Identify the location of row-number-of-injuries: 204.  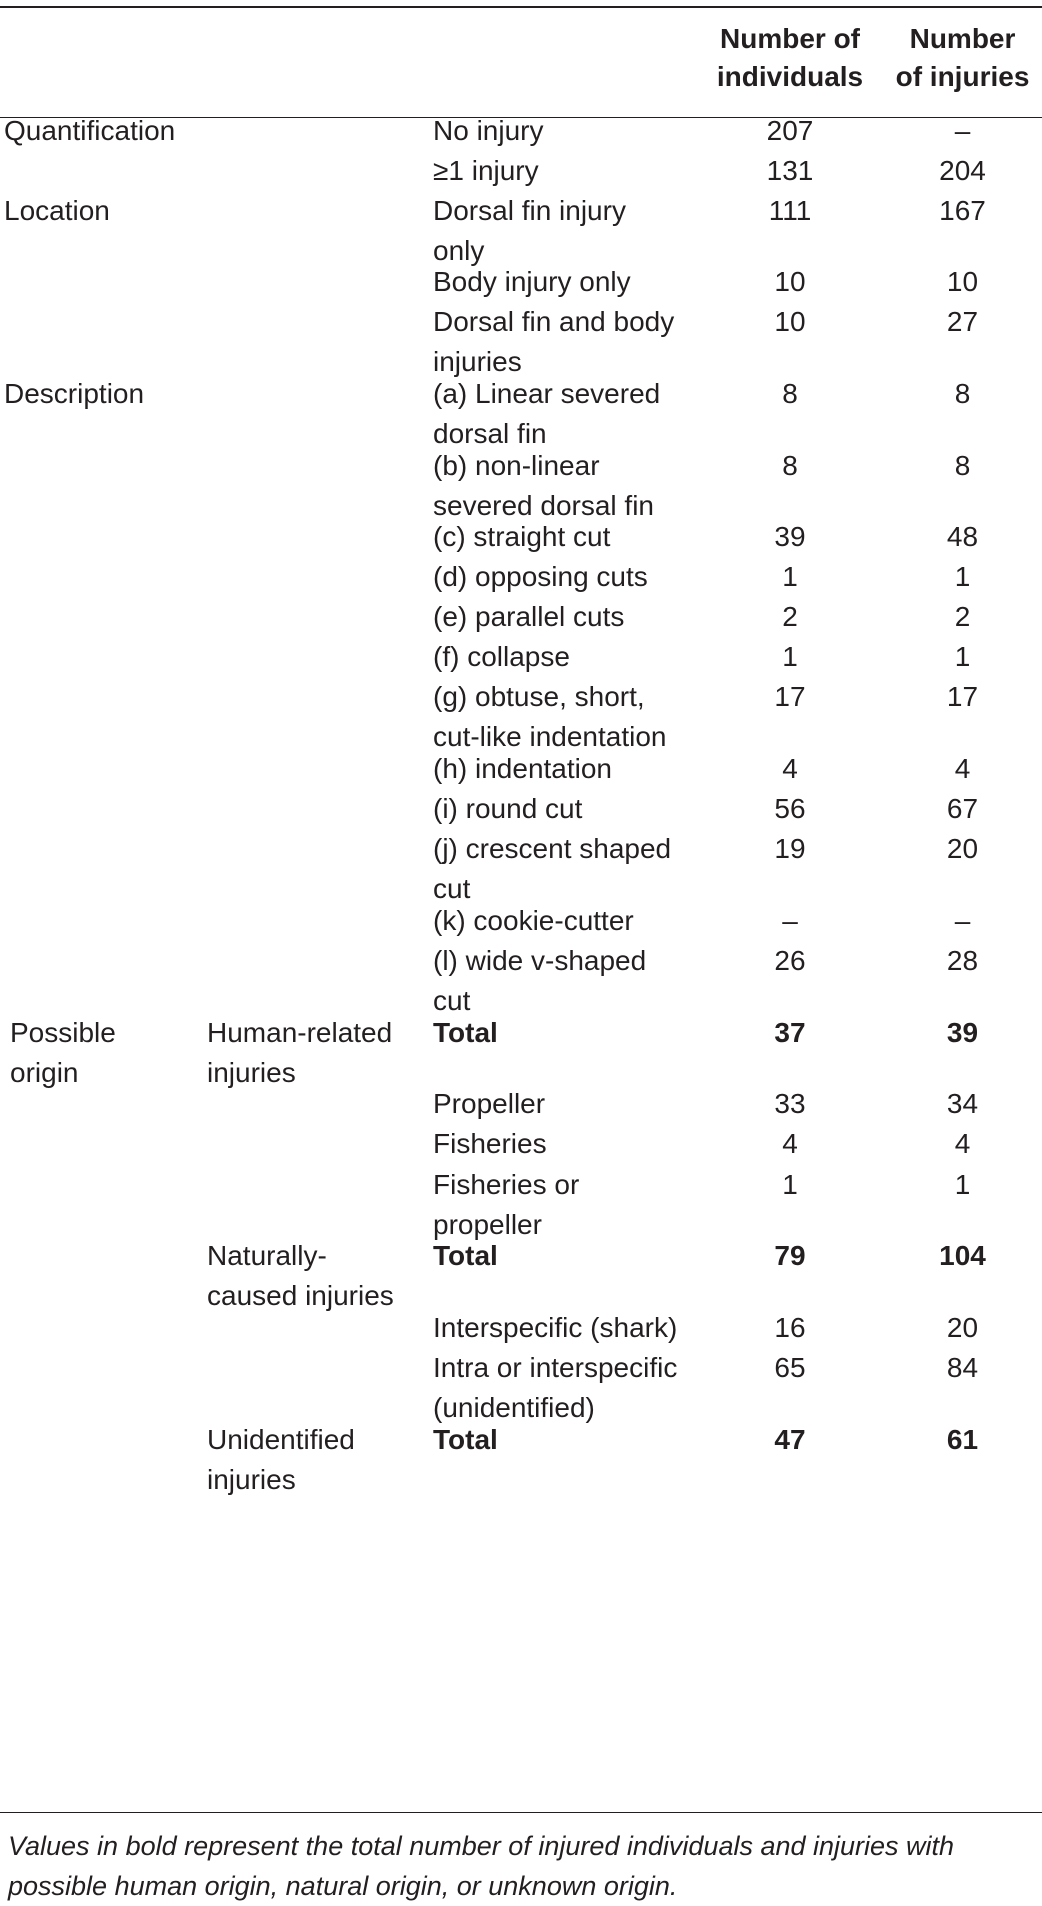
(962, 170).